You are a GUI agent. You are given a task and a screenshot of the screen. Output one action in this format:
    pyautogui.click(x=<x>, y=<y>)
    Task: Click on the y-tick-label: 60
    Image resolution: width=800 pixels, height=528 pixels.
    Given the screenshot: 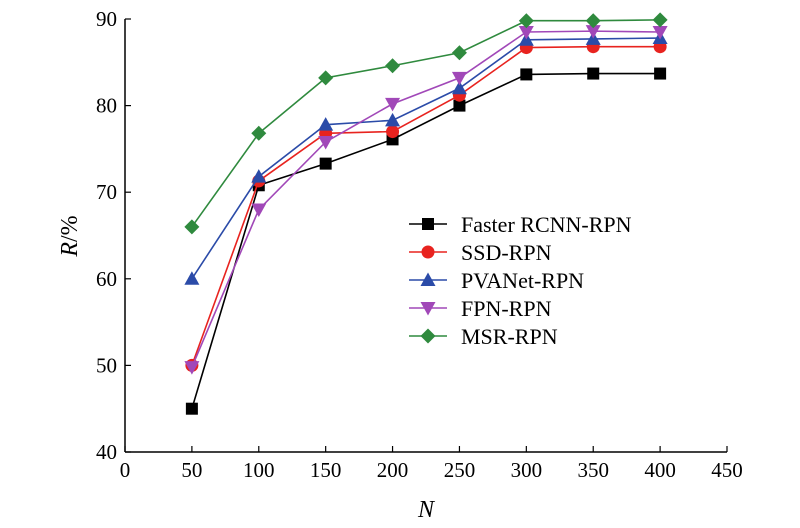 What is the action you would take?
    pyautogui.click(x=106, y=279)
    